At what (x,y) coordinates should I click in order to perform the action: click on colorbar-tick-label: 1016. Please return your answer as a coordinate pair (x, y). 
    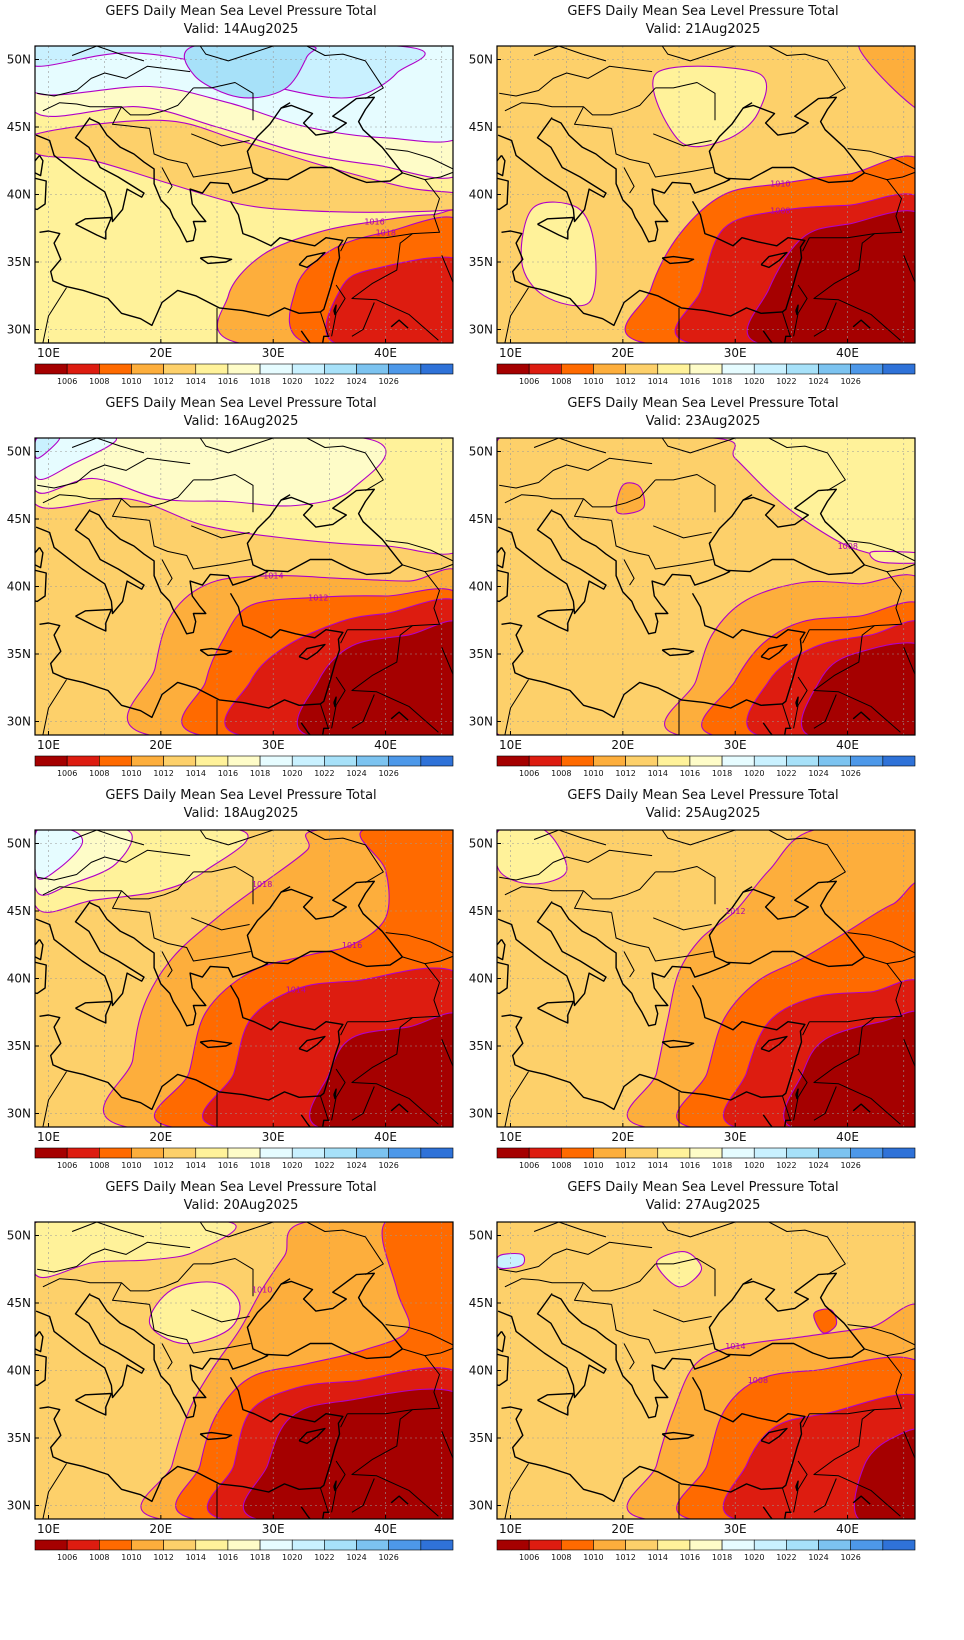
    Looking at the image, I should click on (228, 1165).